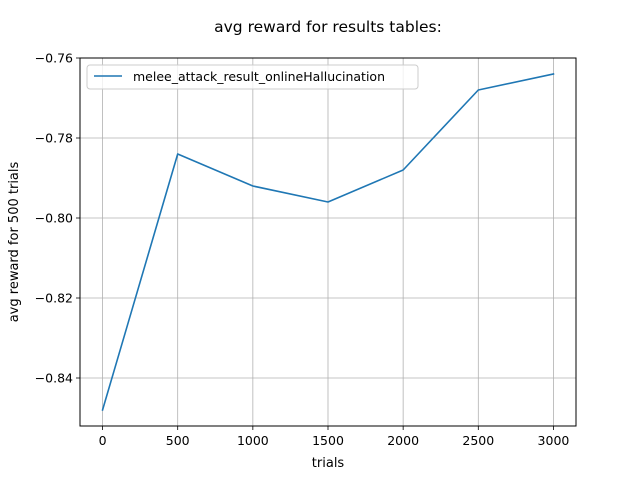 The image size is (640, 480). I want to click on x-tick-label: 2500, so click(478, 440).